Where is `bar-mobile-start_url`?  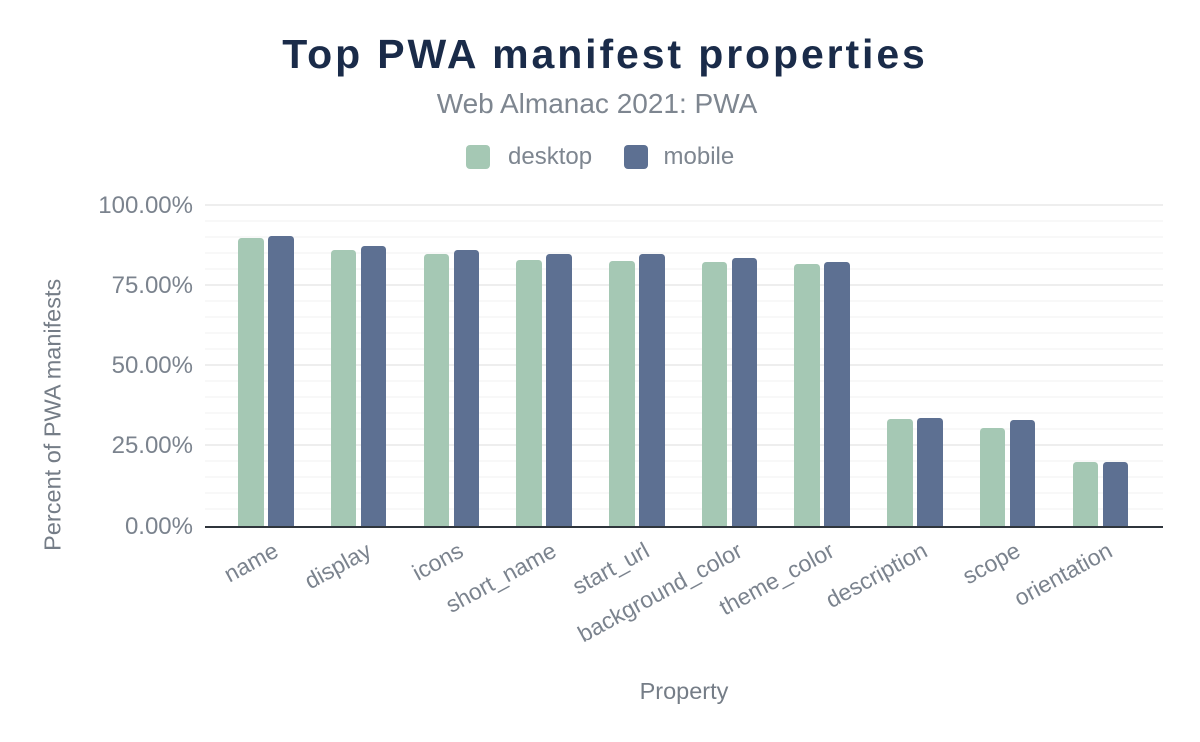 bar-mobile-start_url is located at coordinates (652, 390).